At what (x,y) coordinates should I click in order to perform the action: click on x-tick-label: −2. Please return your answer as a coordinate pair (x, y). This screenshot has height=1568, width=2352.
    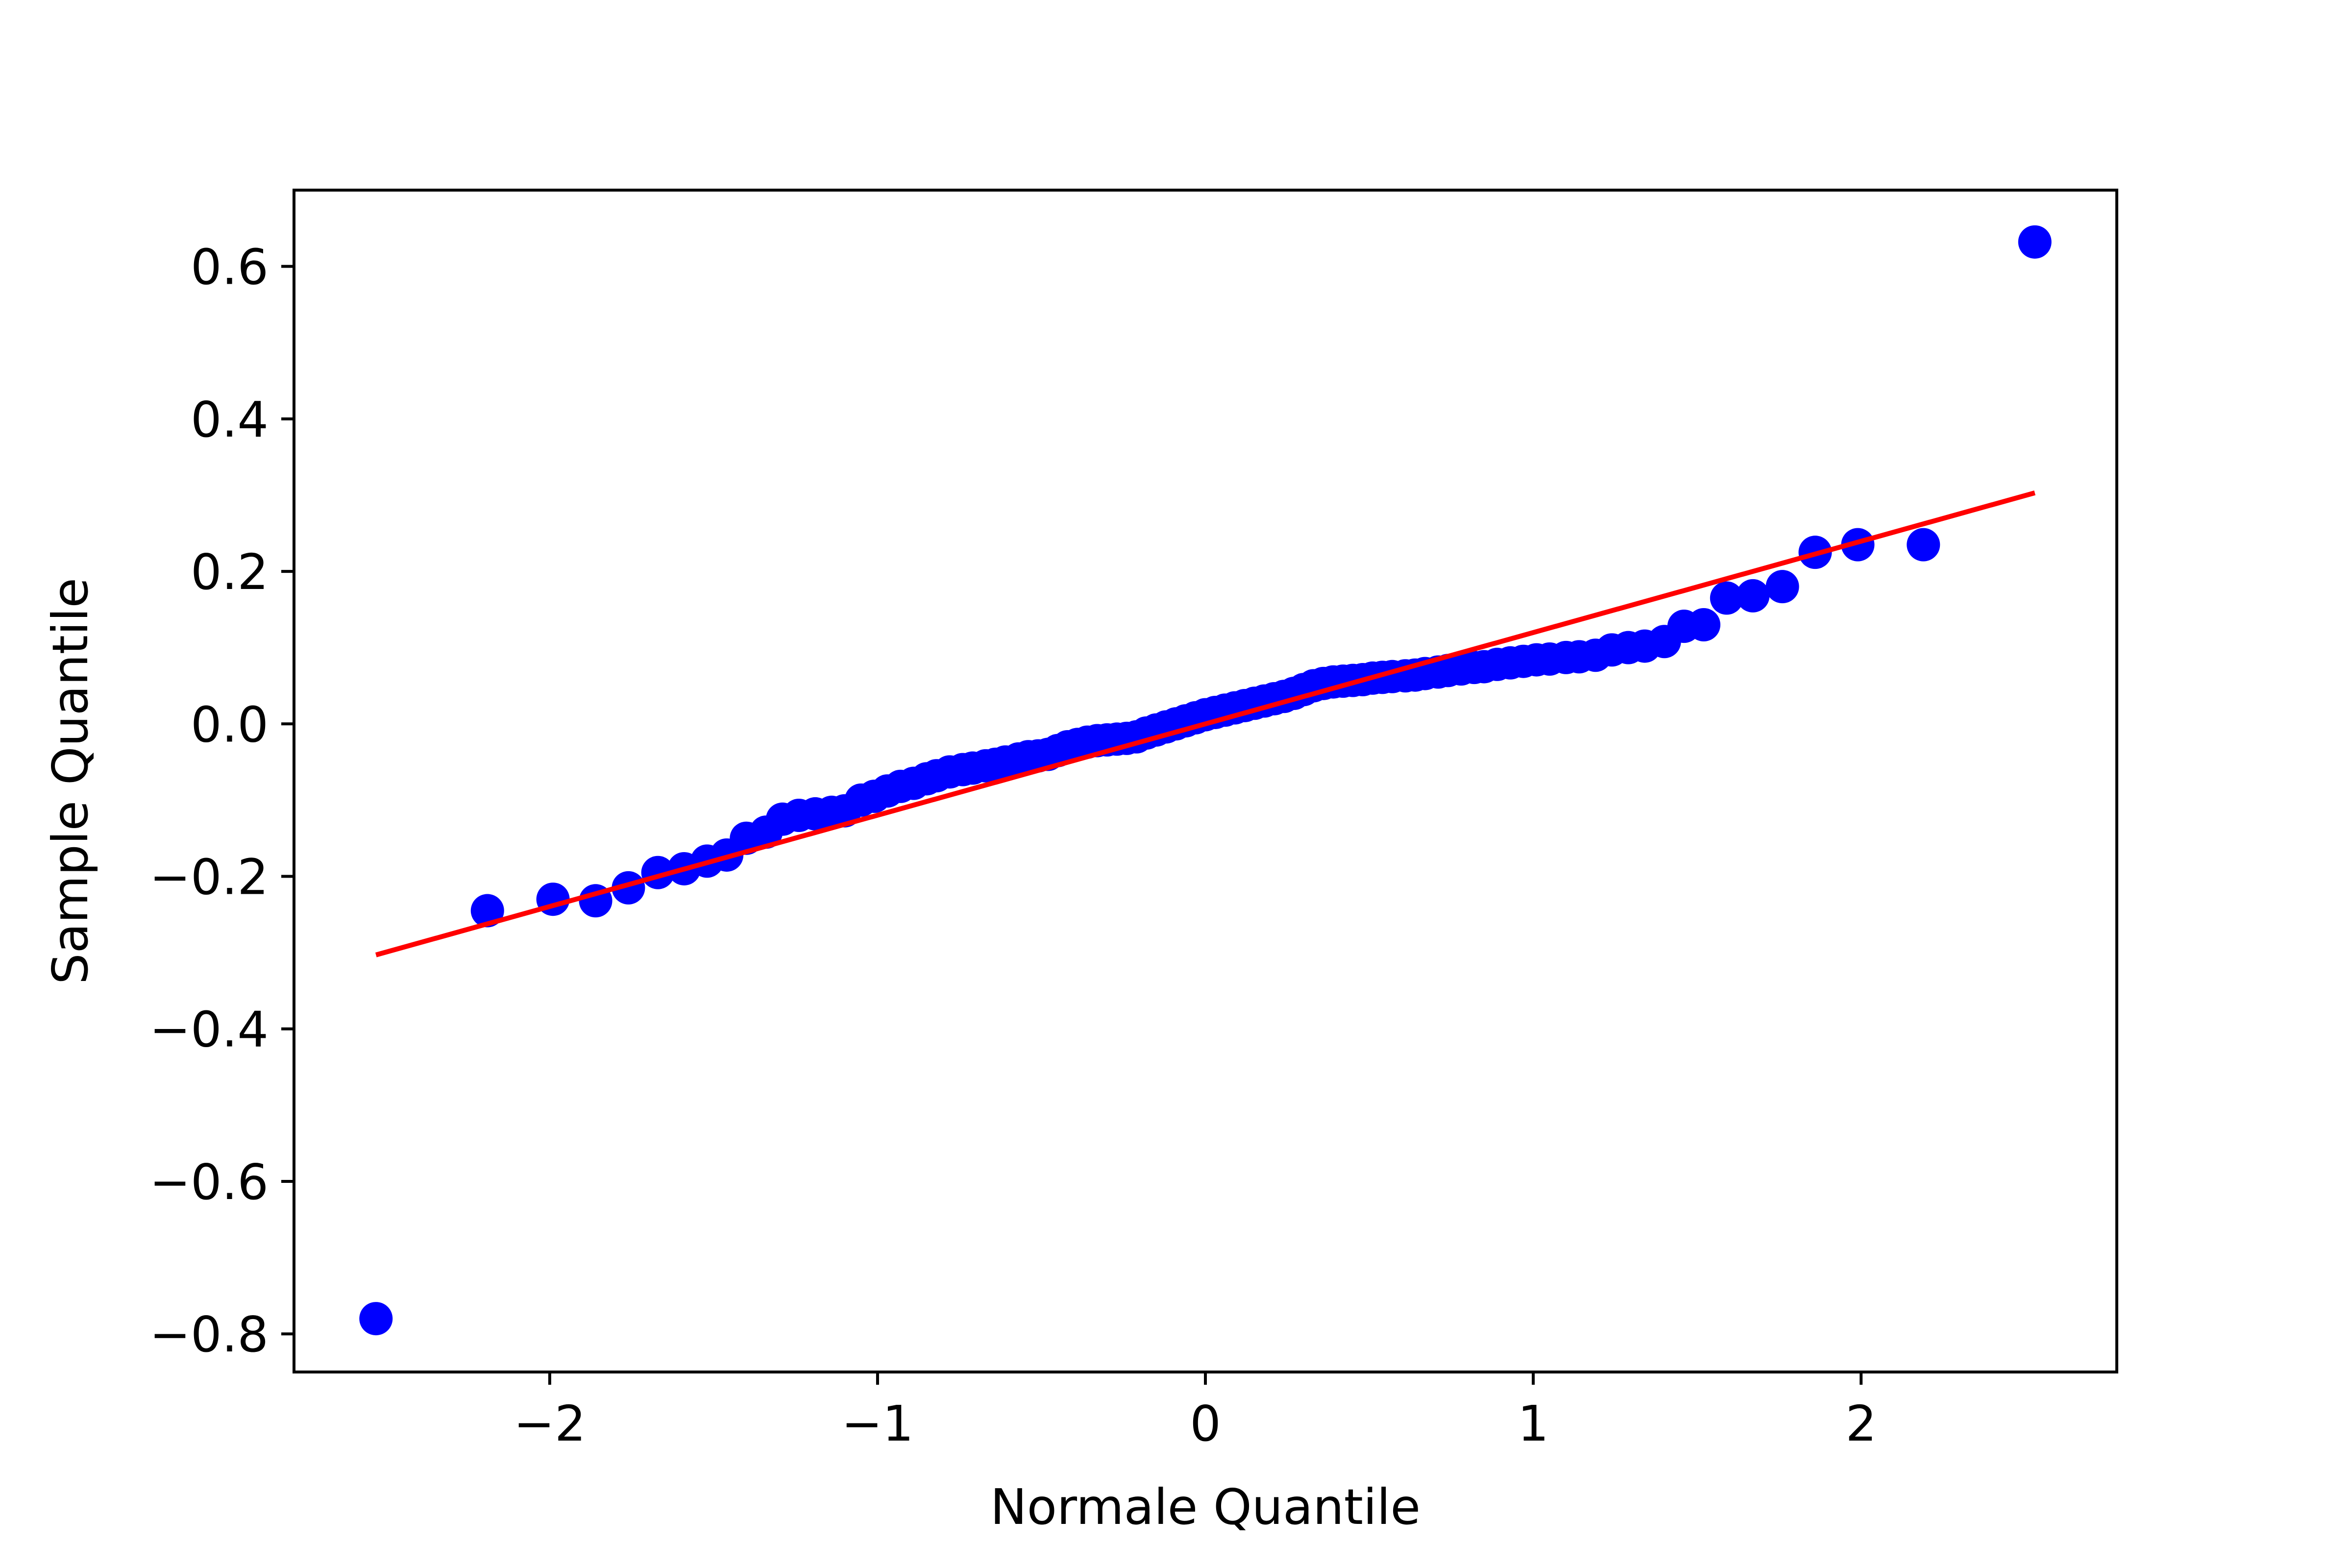
    Looking at the image, I should click on (550, 1423).